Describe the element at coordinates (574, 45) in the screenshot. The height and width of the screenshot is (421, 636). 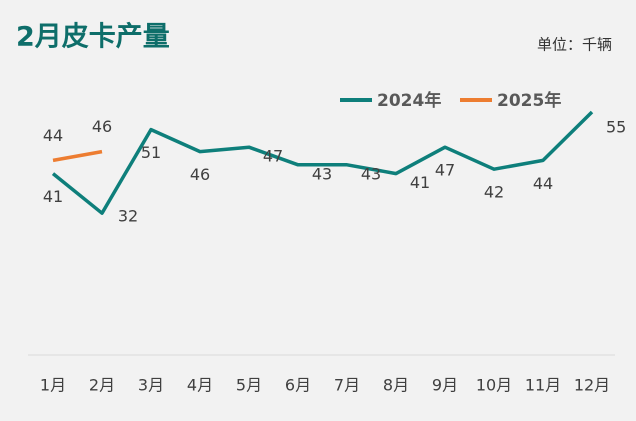
I see `unit-label: 单位：千辆` at that location.